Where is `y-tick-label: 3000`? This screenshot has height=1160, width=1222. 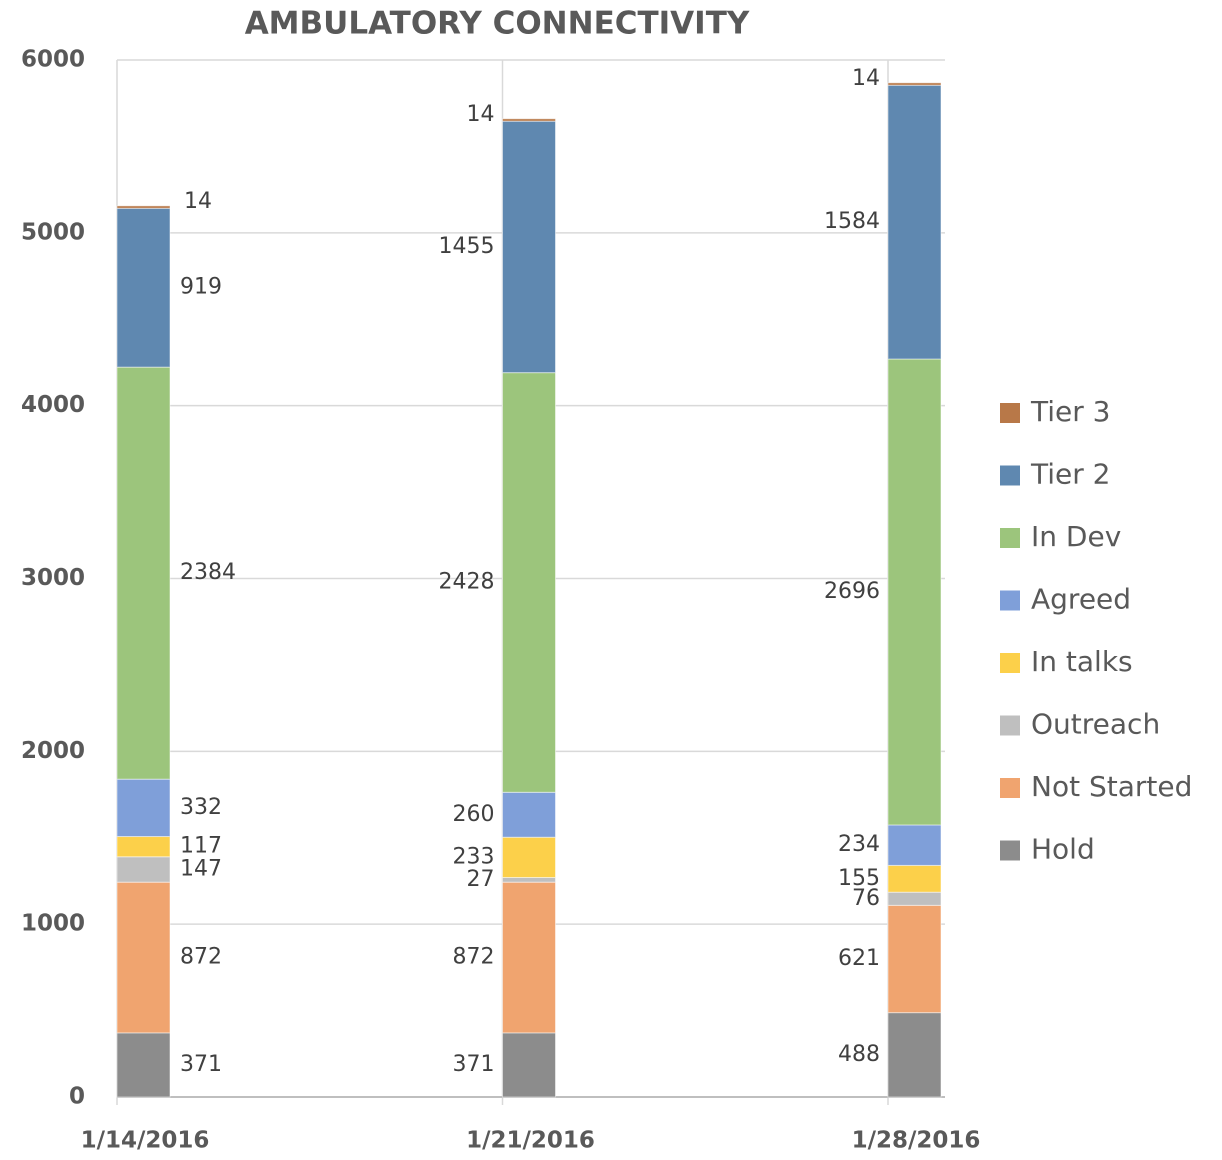
y-tick-label: 3000 is located at coordinates (53, 578).